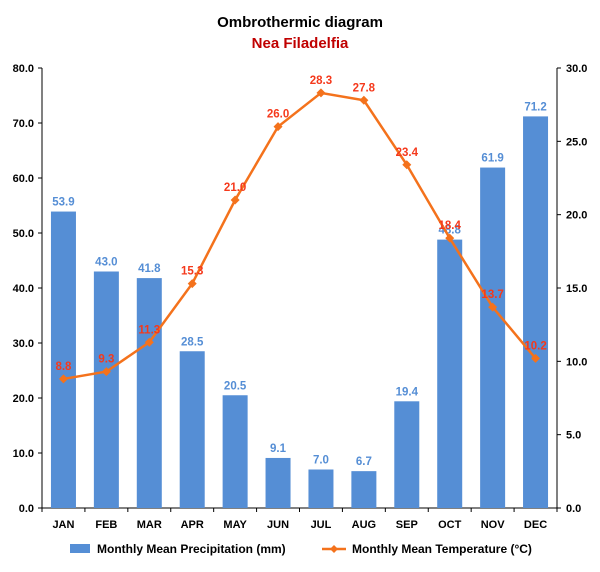  Describe the element at coordinates (576, 142) in the screenshot. I see `y-right-tick-label: 25.0` at that location.